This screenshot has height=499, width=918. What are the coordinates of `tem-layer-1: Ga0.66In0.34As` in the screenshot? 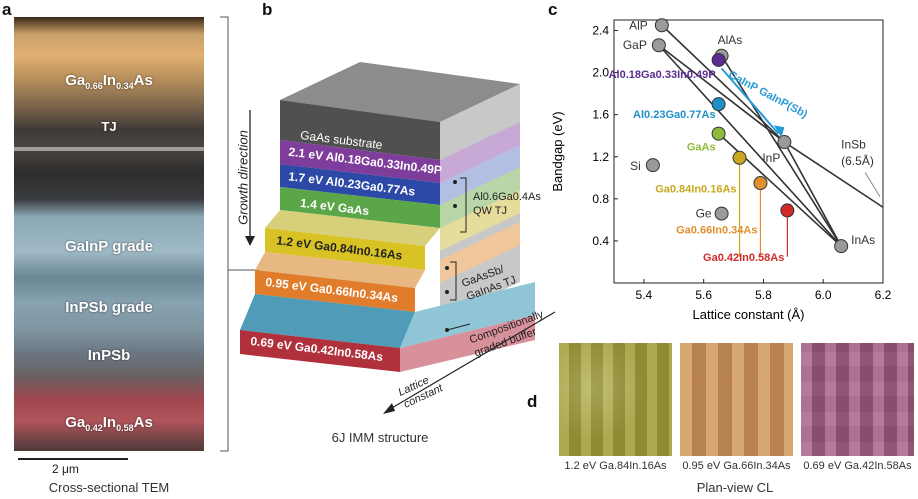 It's located at (109, 81).